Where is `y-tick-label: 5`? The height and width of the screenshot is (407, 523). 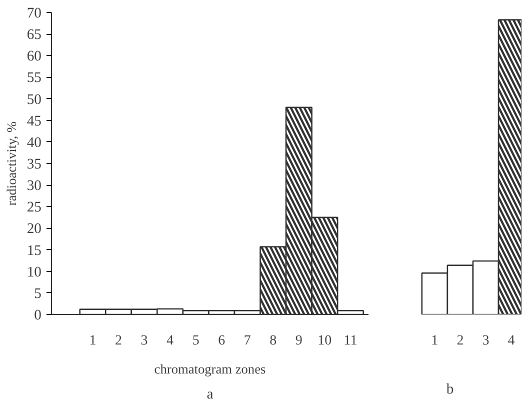 y-tick-label: 5 is located at coordinates (38, 294).